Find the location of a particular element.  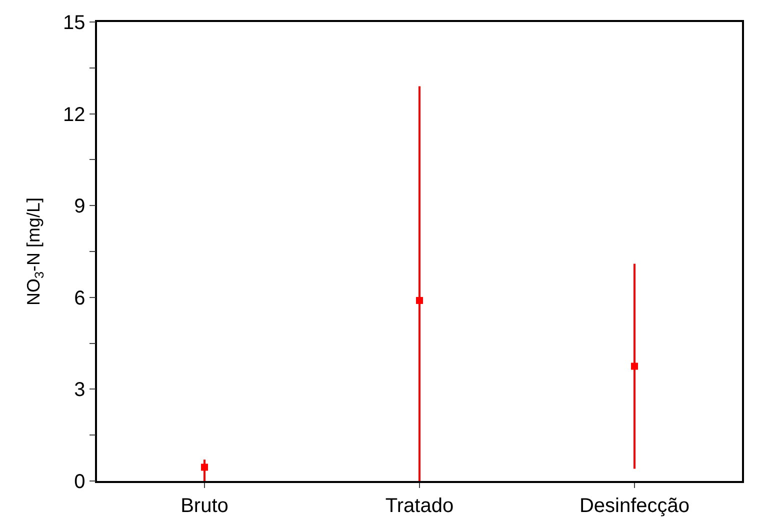

y-tick-label: 12 is located at coordinates (74, 115).